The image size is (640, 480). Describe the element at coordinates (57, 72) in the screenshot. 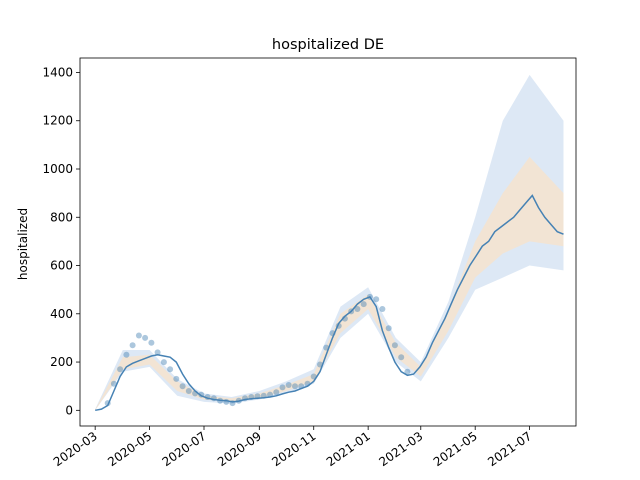

I see `y-tick-label: 1400` at that location.